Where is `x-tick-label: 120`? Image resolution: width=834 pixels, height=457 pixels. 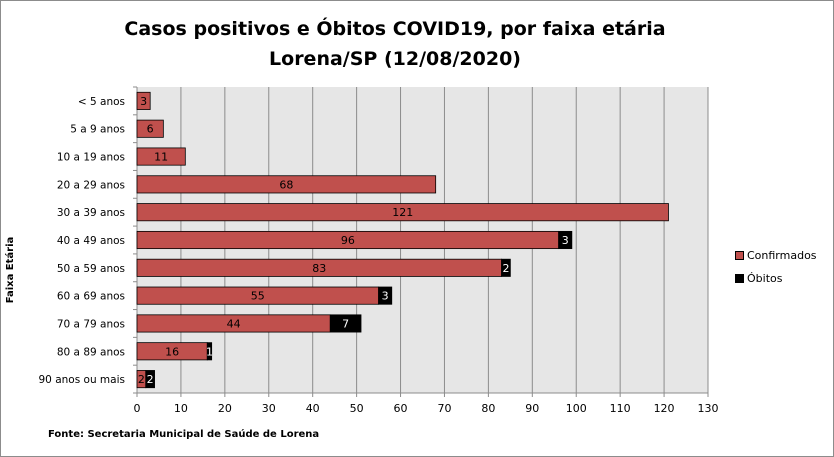 x-tick-label: 120 is located at coordinates (664, 408).